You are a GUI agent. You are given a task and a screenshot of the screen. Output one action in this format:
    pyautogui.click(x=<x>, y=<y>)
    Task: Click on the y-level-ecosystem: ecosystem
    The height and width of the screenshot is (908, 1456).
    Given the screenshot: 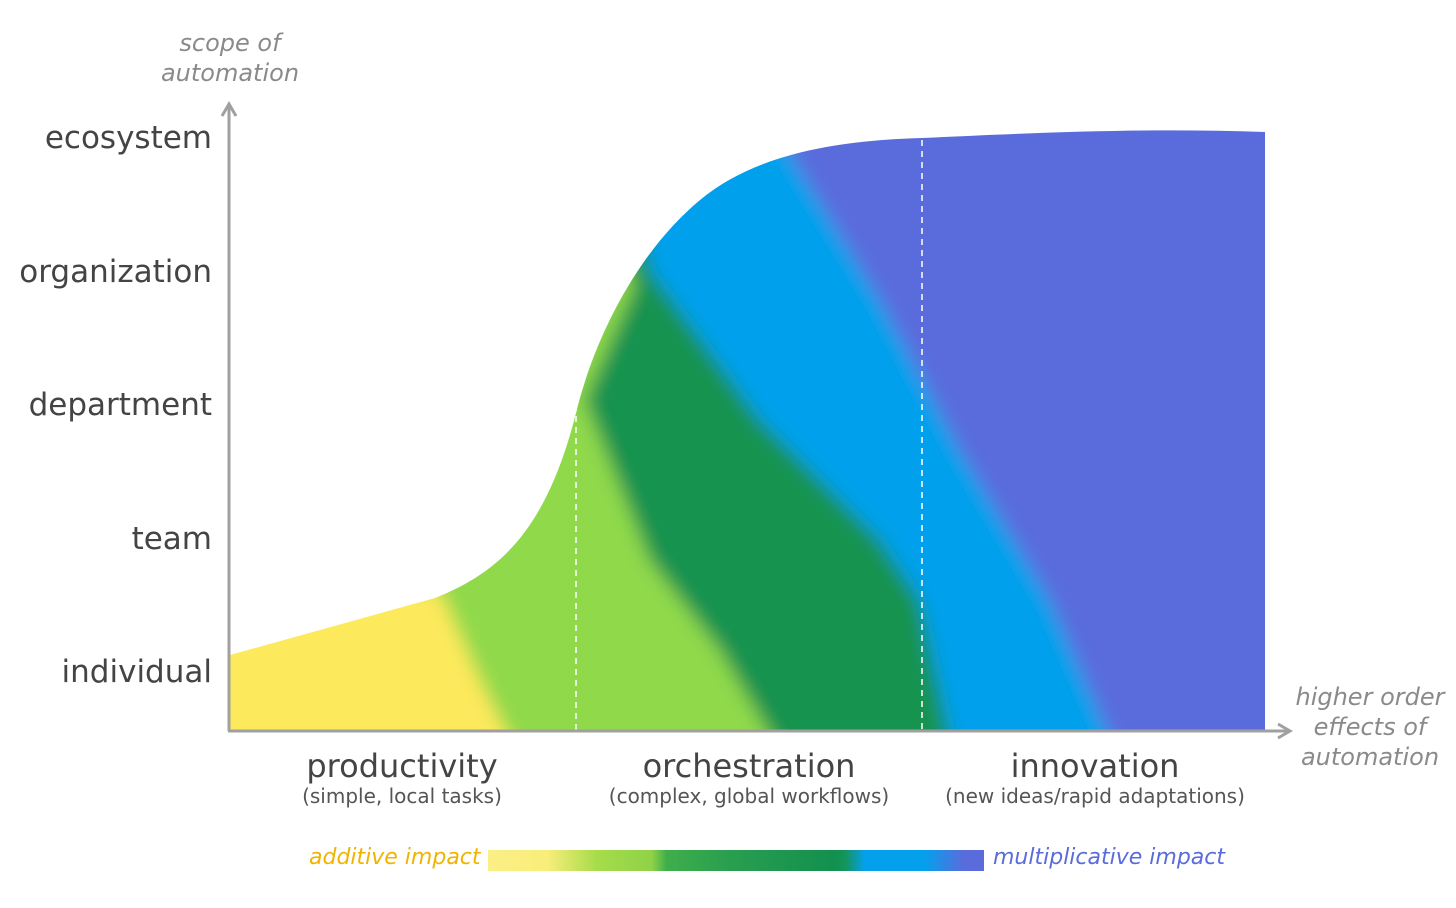 What is the action you would take?
    pyautogui.click(x=128, y=138)
    